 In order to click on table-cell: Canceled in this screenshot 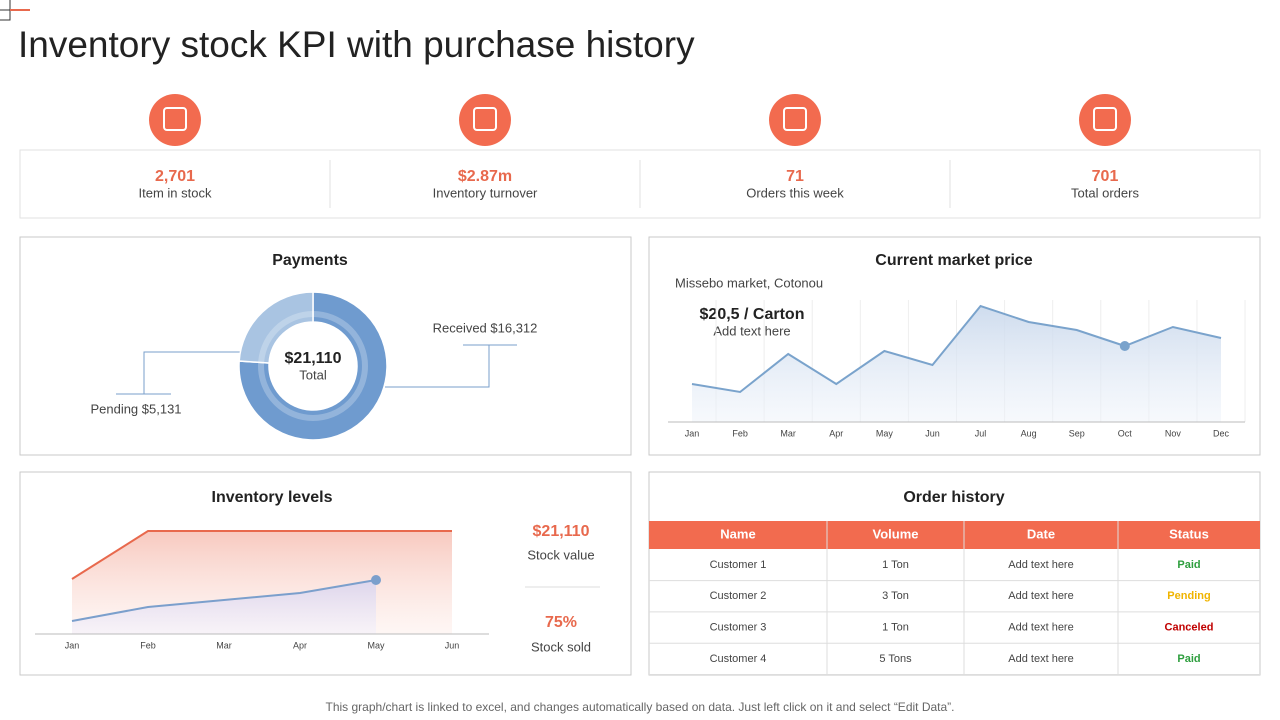, I will do `click(1189, 628)`.